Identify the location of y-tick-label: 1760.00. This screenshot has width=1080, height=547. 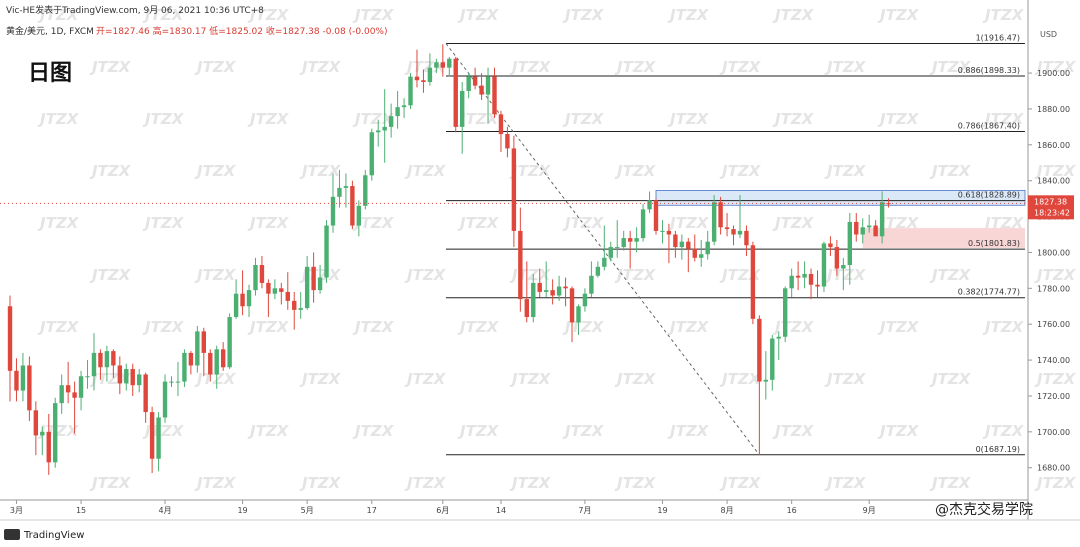
(1053, 324).